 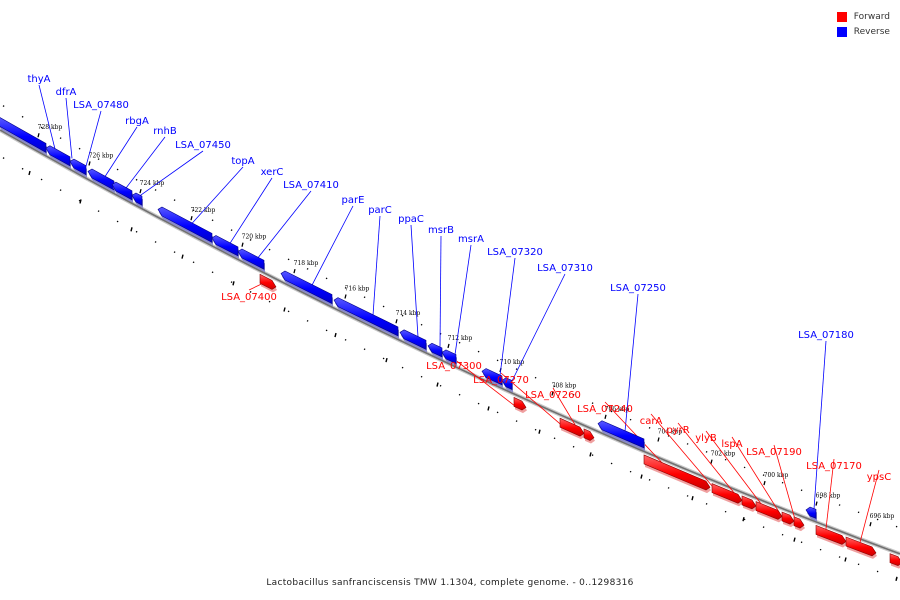 I want to click on gene-label-lsa_07180: LSA_07180, so click(x=826, y=335).